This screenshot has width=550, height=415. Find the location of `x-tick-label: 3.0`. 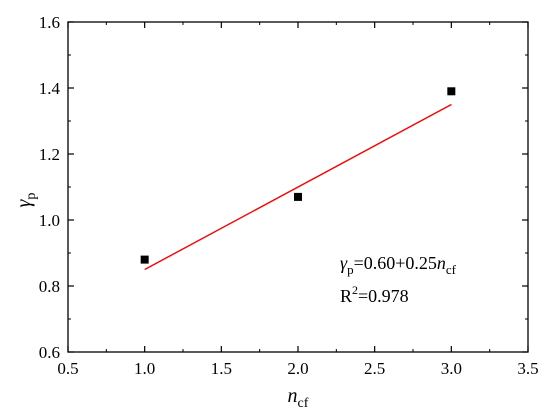

x-tick-label: 3.0 is located at coordinates (451, 368).